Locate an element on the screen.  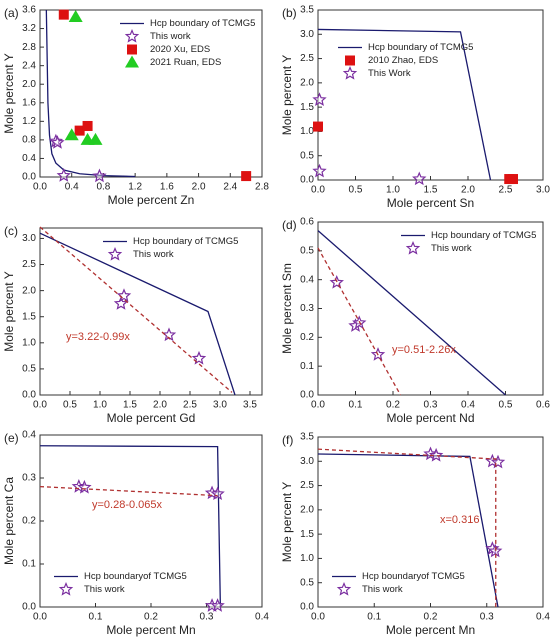
y-tick-label: 0.1 is located at coordinates (29, 564).